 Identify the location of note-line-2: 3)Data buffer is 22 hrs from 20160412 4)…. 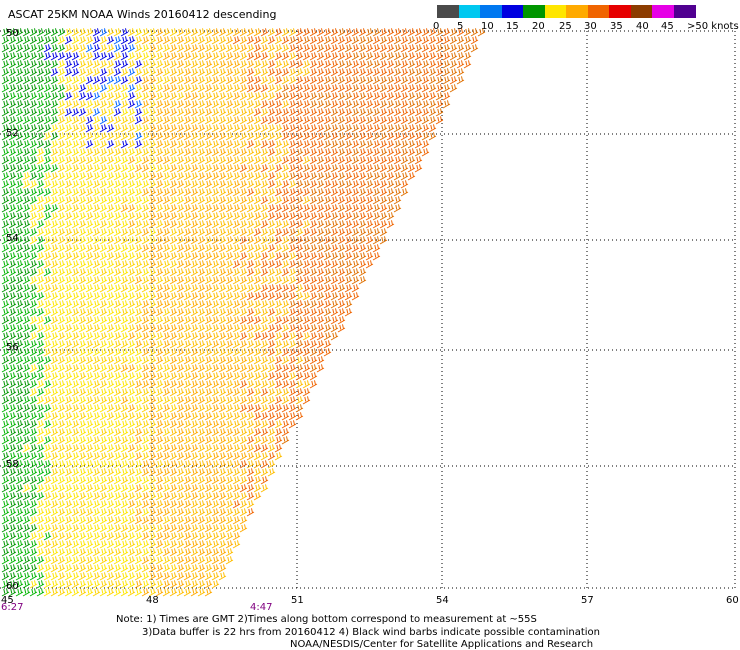
(371, 632).